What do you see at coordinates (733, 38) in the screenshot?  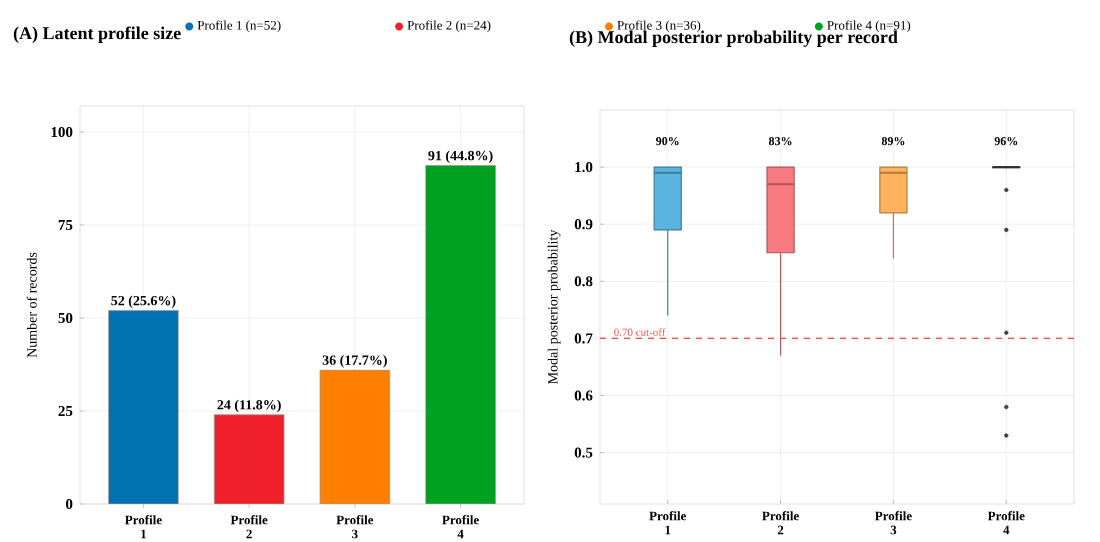 I see `chart-title: (B) Modal posterior probability per record` at bounding box center [733, 38].